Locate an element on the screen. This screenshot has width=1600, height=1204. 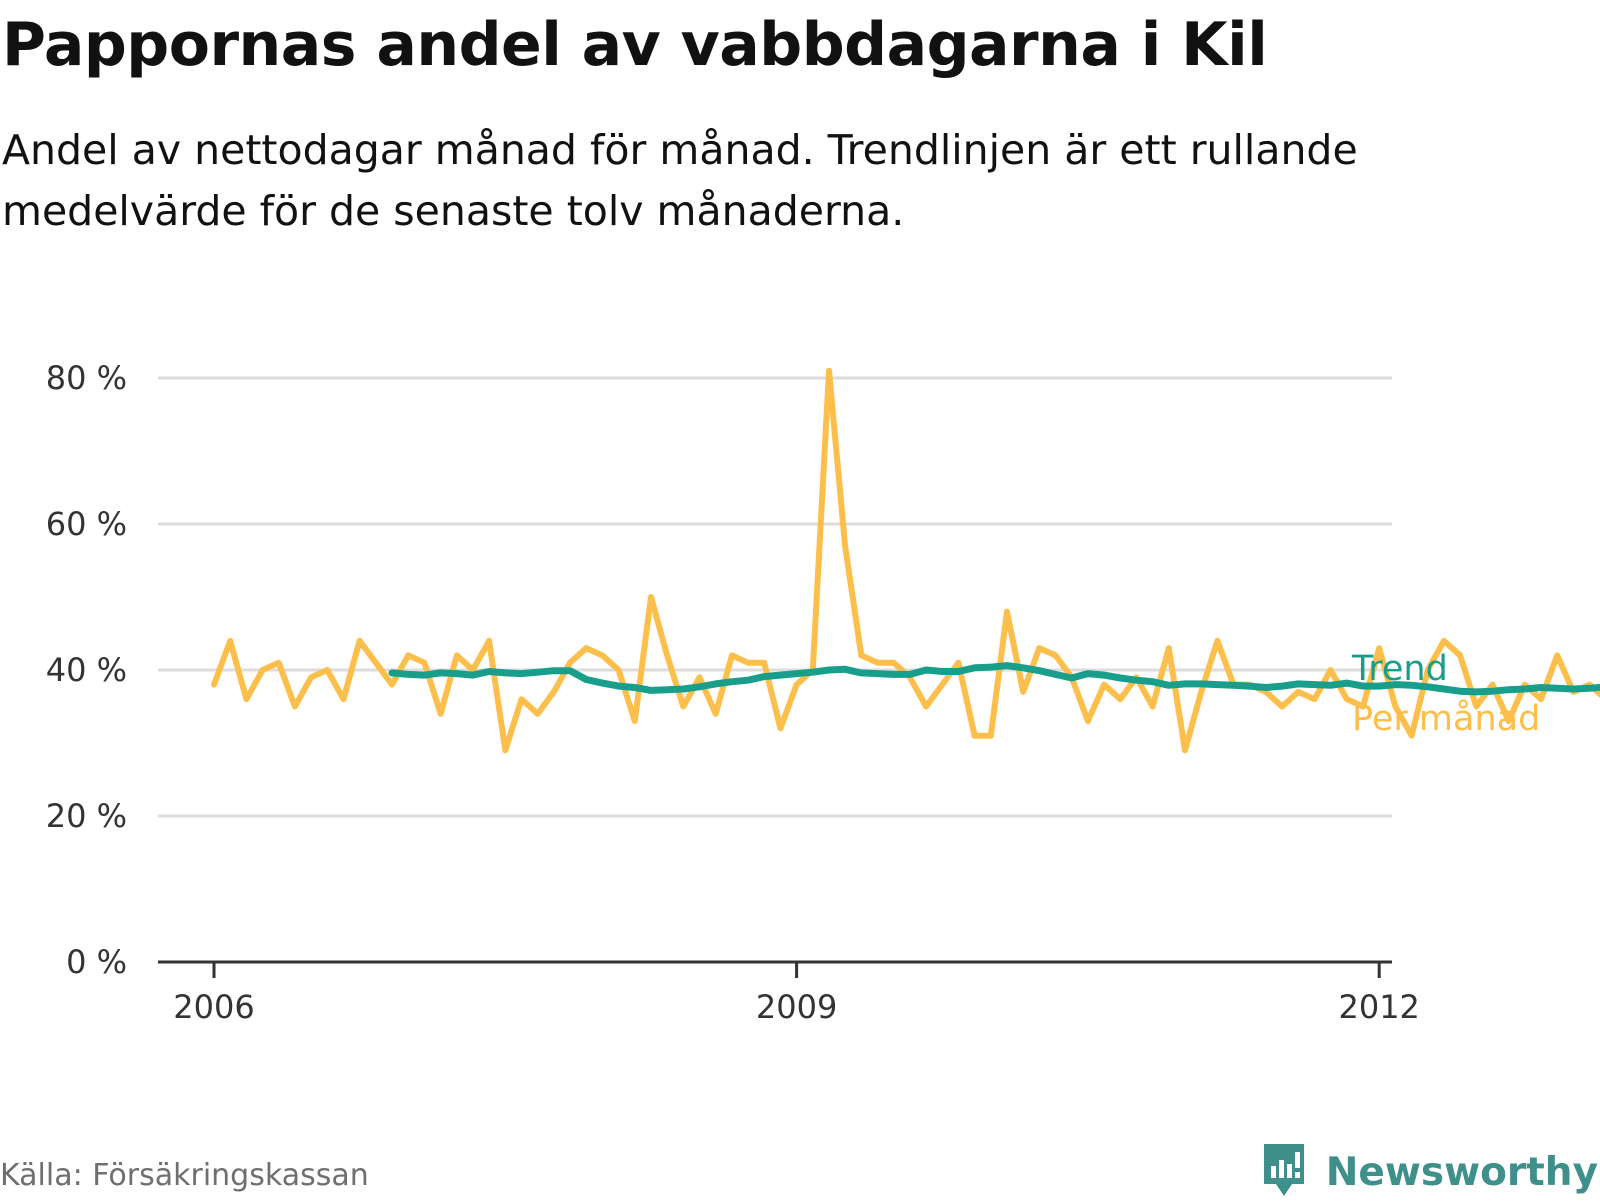
y-tick-label: 20 % is located at coordinates (86, 816).